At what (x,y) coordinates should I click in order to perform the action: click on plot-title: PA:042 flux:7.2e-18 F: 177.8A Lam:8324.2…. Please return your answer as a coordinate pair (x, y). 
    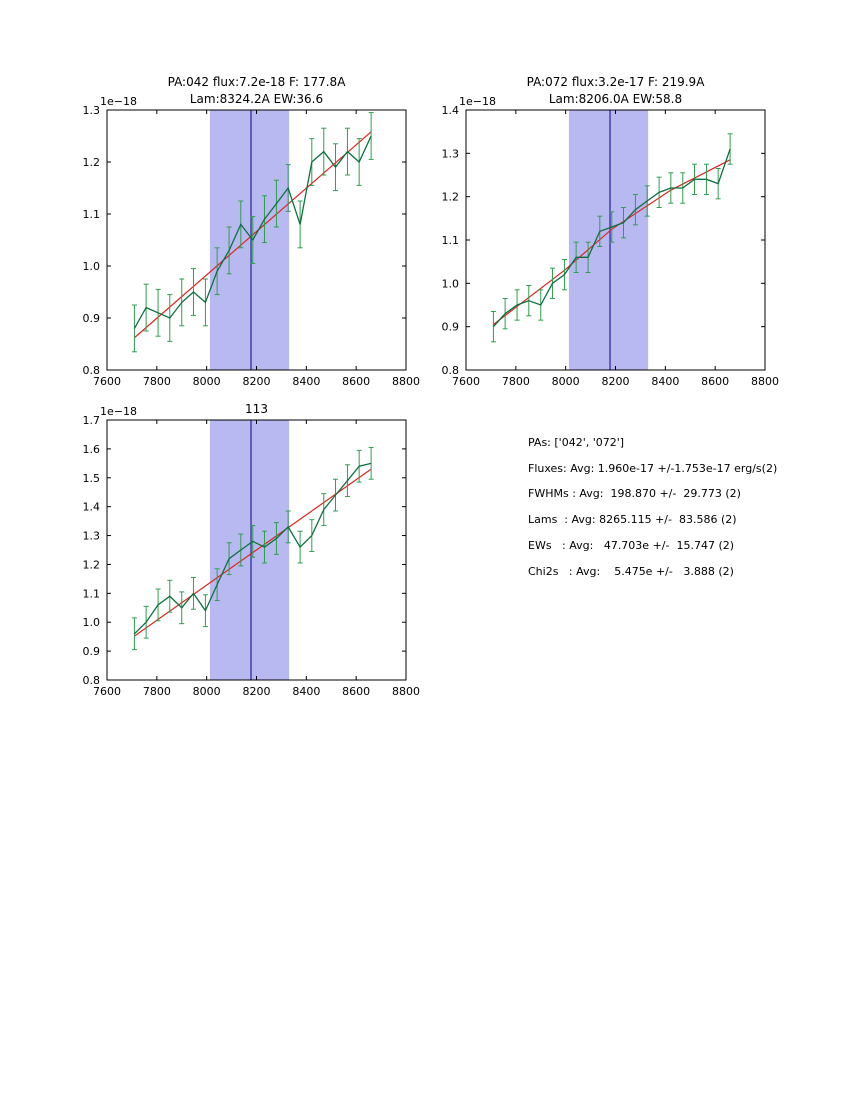
    Looking at the image, I should click on (256, 91).